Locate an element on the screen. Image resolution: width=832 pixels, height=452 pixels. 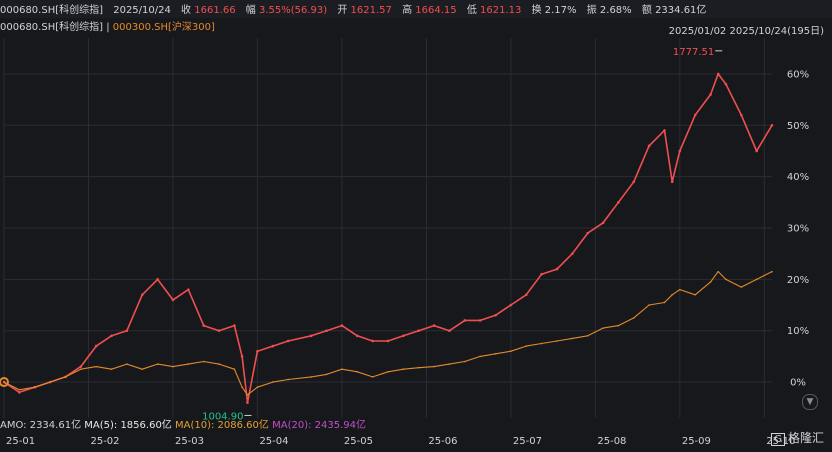
scroll-down-icon: ▼ is located at coordinates (810, 402).